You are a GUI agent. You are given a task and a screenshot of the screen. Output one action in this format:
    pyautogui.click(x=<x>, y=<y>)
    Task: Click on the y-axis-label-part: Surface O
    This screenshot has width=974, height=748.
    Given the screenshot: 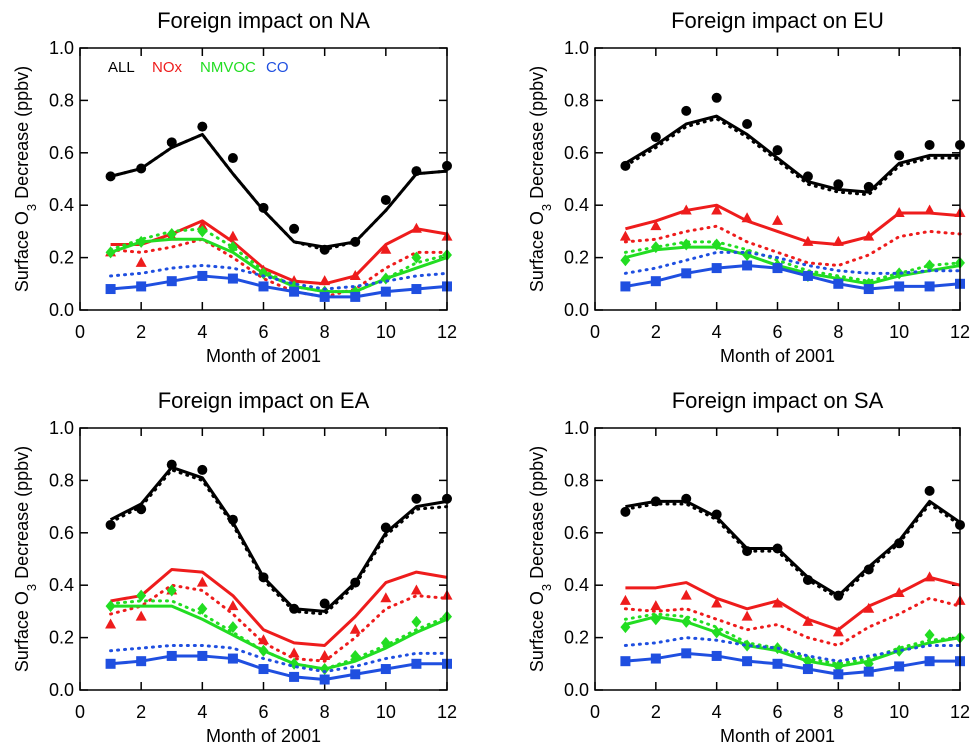 What is the action you would take?
    pyautogui.click(x=22, y=251)
    